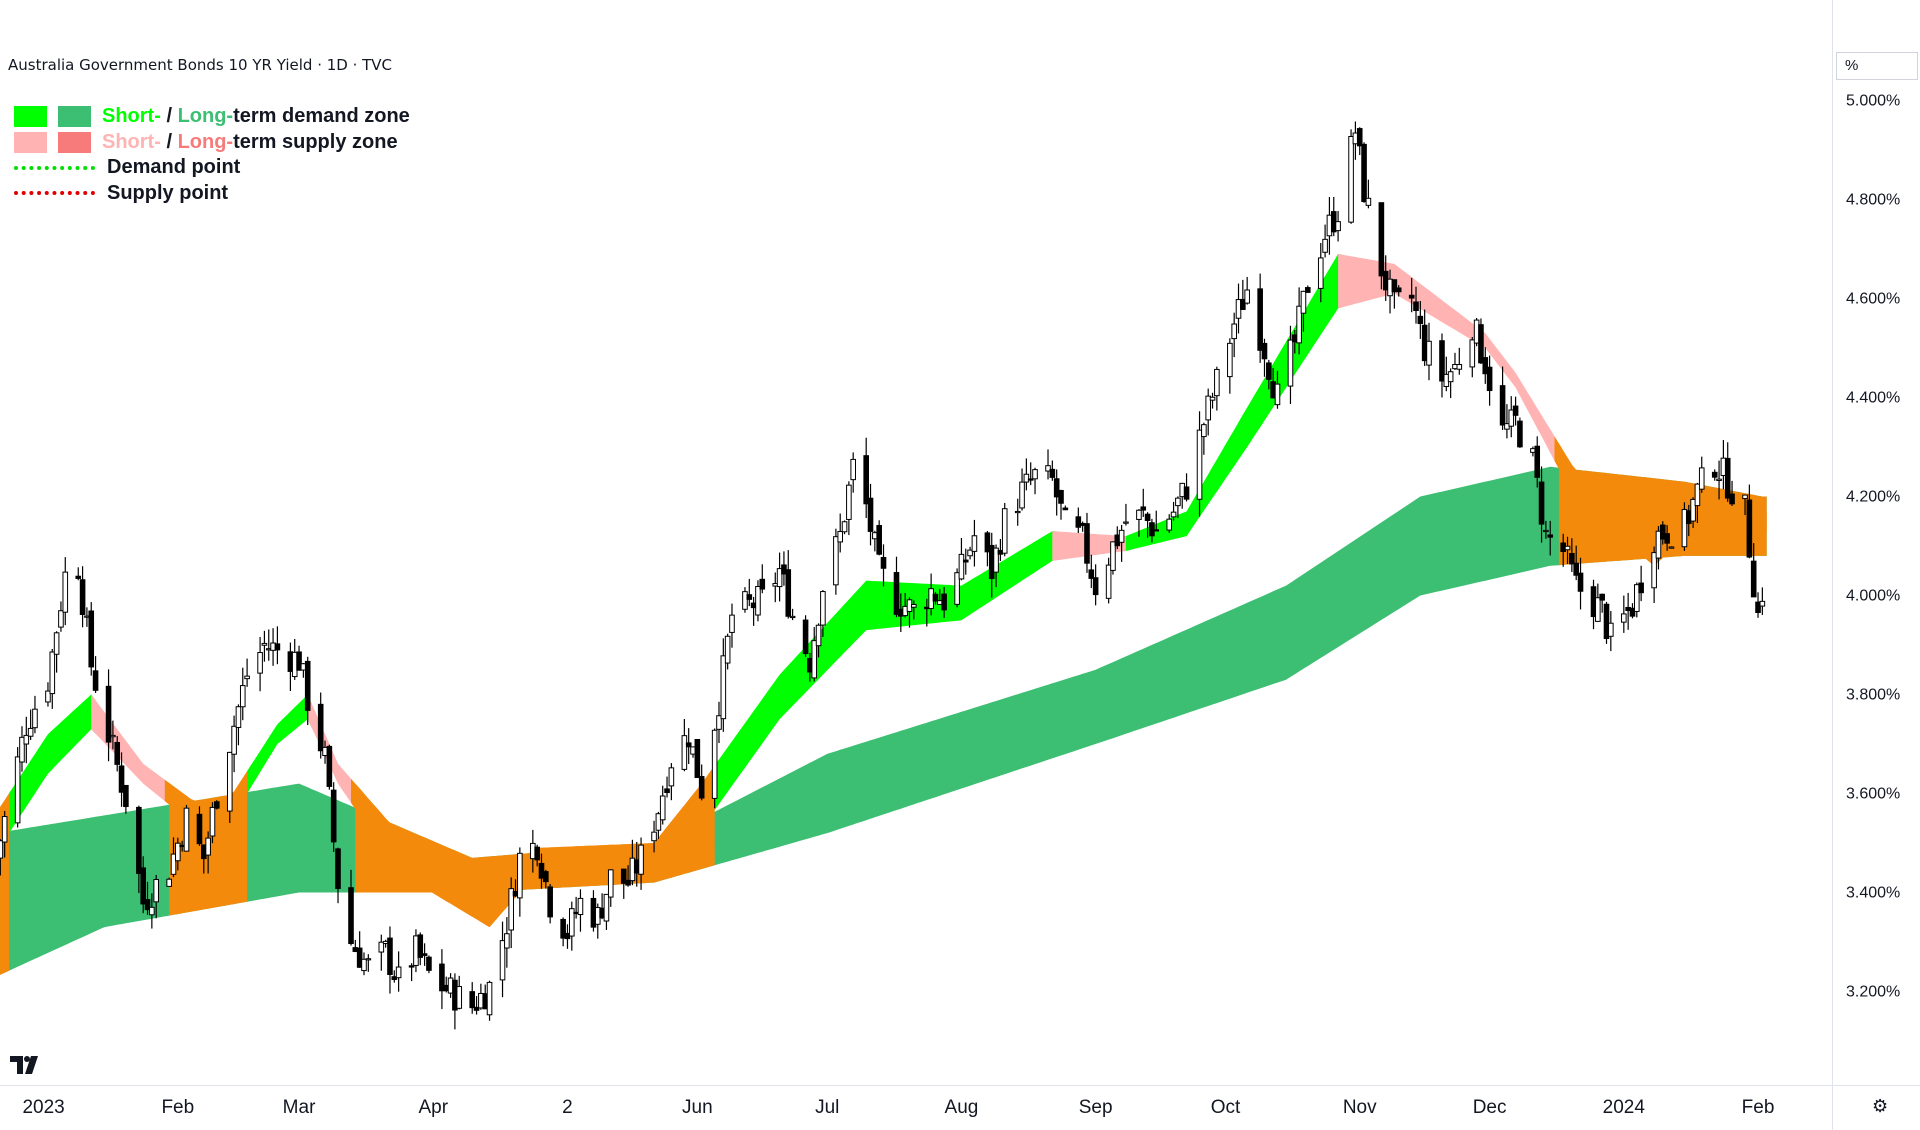 The height and width of the screenshot is (1130, 1920). I want to click on x-tick-label-9: Oct, so click(1226, 1107).